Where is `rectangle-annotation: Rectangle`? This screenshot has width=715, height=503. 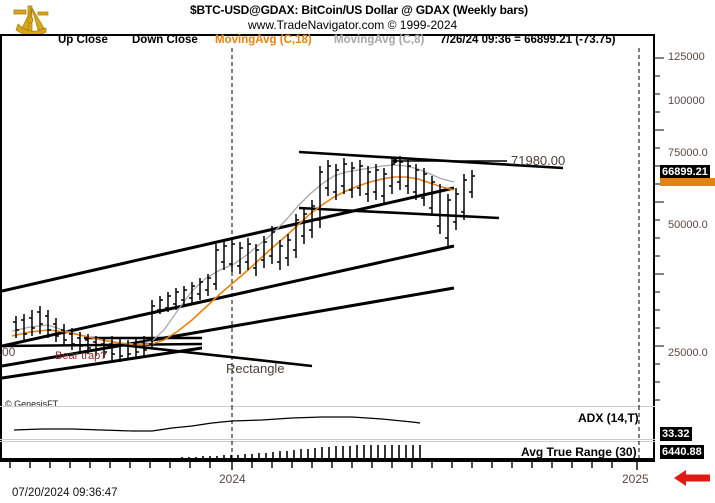
rectangle-annotation: Rectangle is located at coordinates (255, 368).